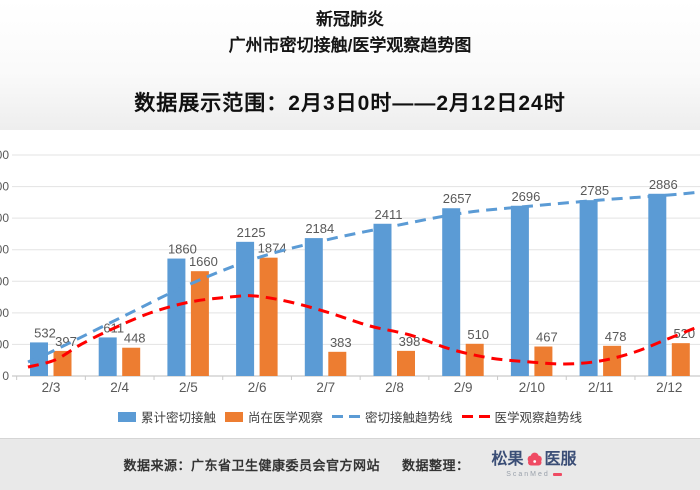 The width and height of the screenshot is (700, 490). Describe the element at coordinates (4, 313) in the screenshot. I see `y-axis-label: 1000` at that location.